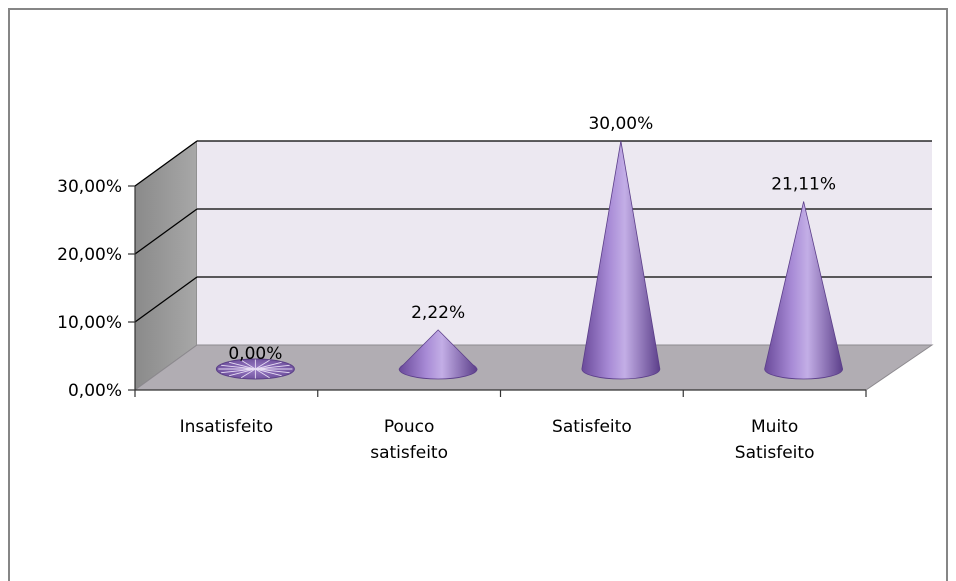 The image size is (956, 581). Describe the element at coordinates (96, 289) in the screenshot. I see `y-axis-ticks: 0,00% 10,00% 20,00% 30,00%` at that location.